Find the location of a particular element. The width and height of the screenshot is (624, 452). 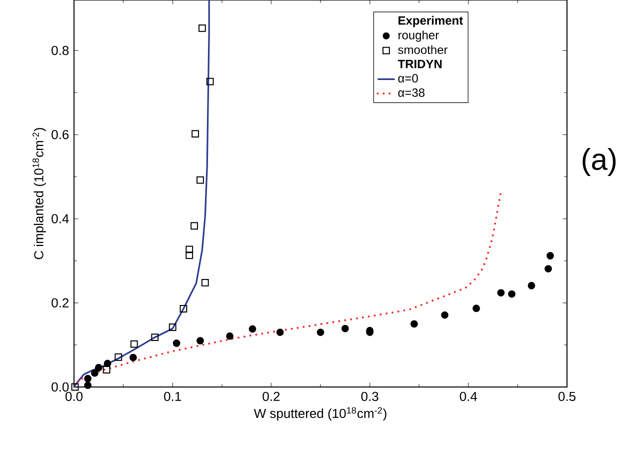

y-tick-label: 0.2 is located at coordinates (60, 303).